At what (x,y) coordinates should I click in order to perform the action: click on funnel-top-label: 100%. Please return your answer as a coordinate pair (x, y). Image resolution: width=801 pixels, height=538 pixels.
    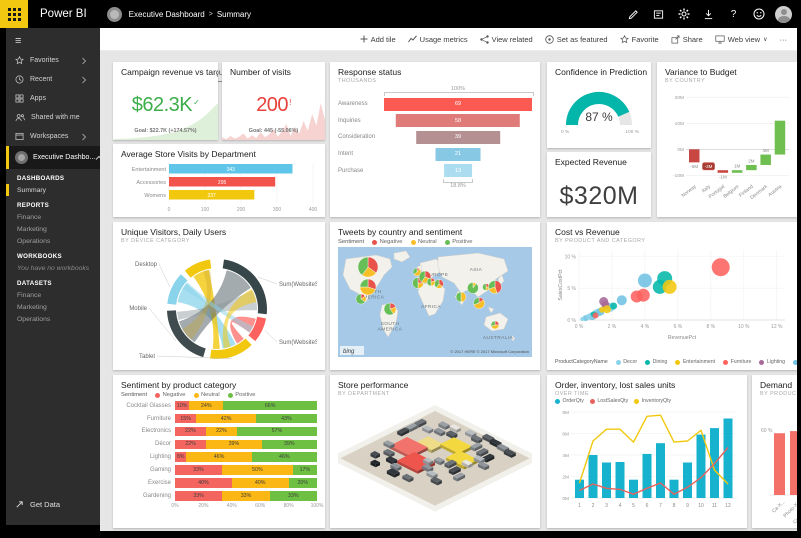
    Looking at the image, I should click on (458, 89).